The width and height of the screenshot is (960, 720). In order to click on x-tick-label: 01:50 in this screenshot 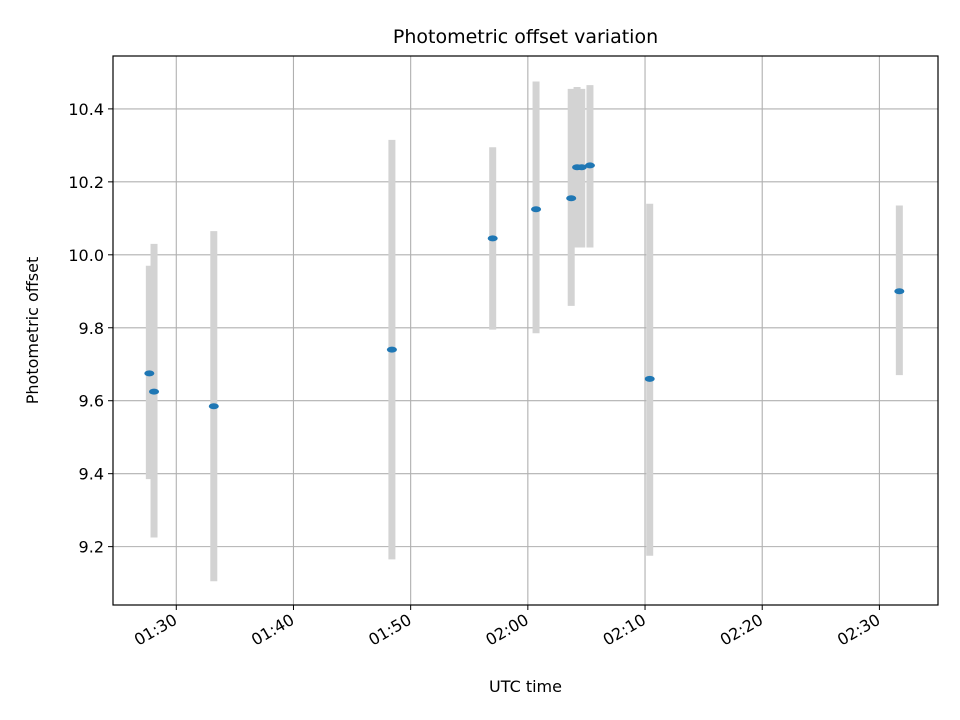, I will do `click(389, 630)`.